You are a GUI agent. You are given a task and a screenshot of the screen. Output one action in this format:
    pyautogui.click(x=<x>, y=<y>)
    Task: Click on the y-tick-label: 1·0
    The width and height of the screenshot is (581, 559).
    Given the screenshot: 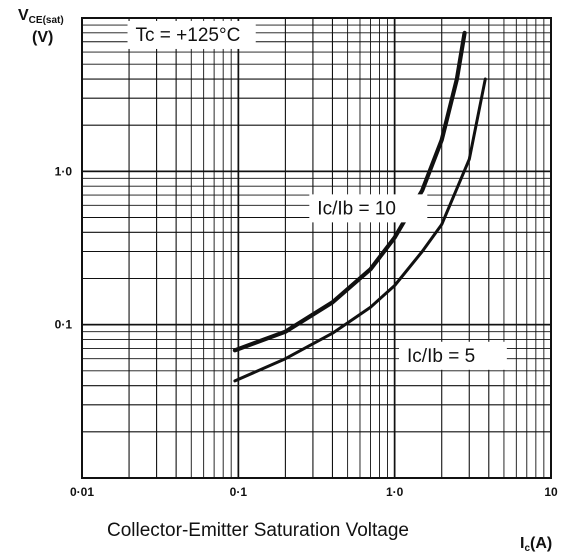 What is the action you would take?
    pyautogui.click(x=64, y=171)
    